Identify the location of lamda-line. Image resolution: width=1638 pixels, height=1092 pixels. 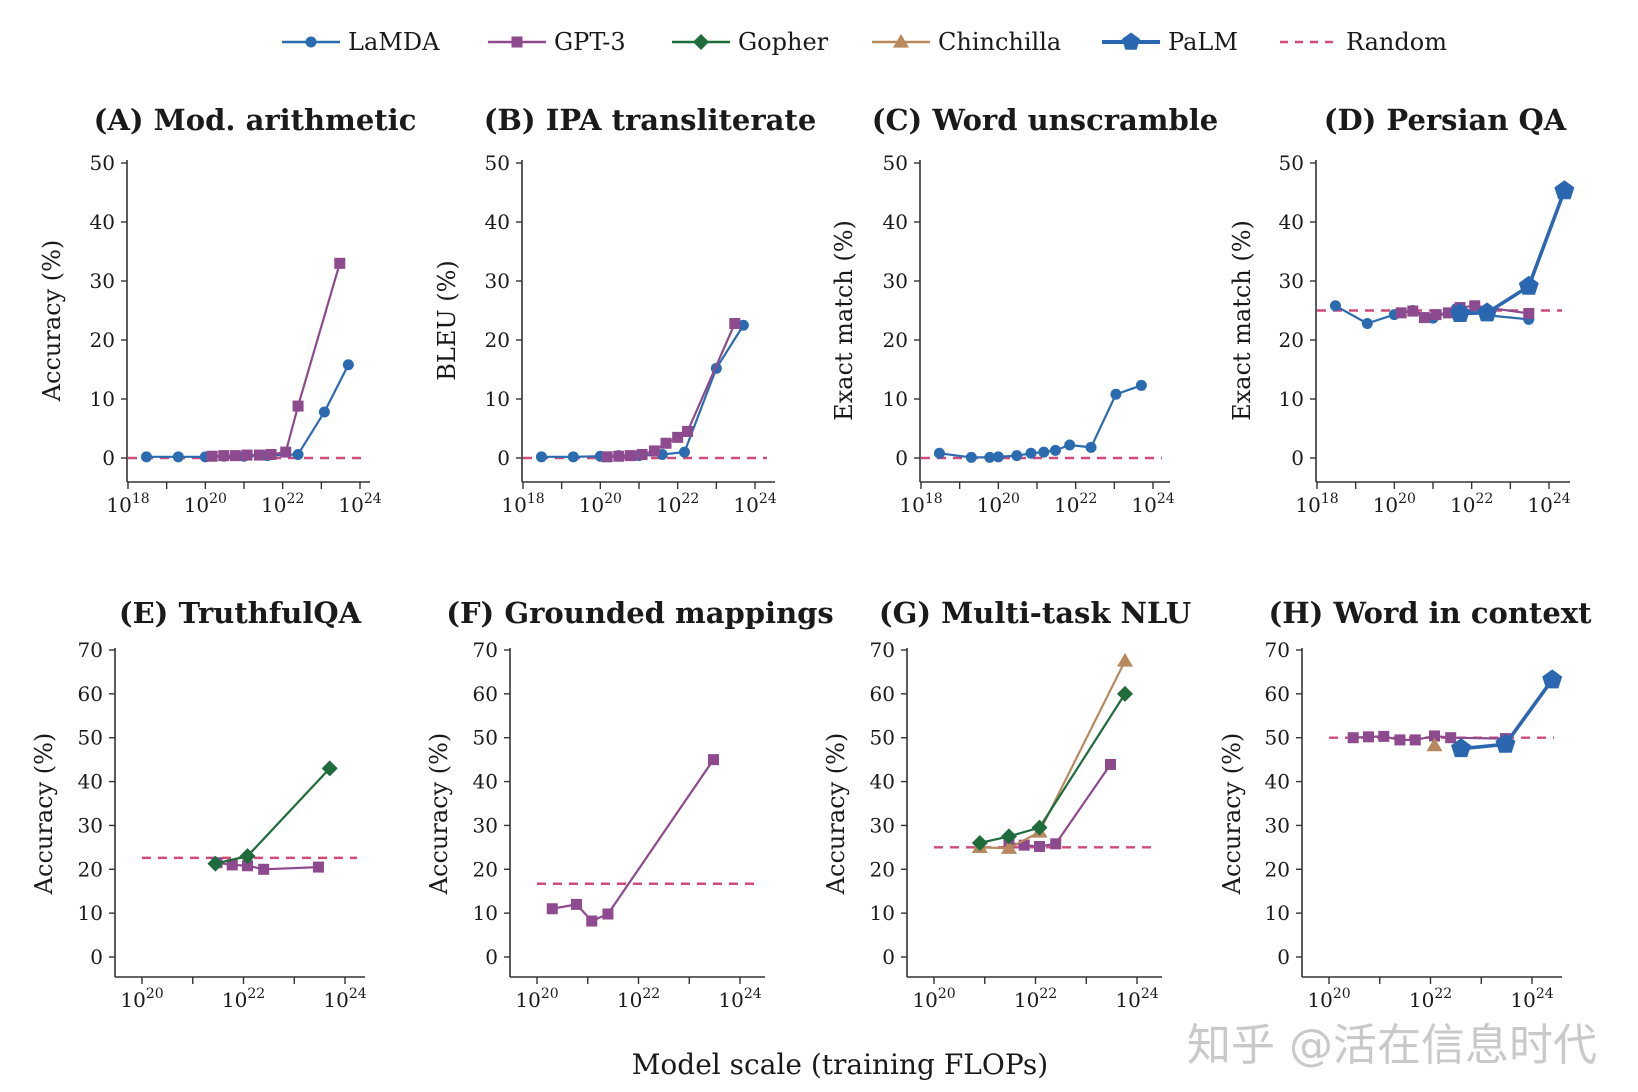
(248, 411).